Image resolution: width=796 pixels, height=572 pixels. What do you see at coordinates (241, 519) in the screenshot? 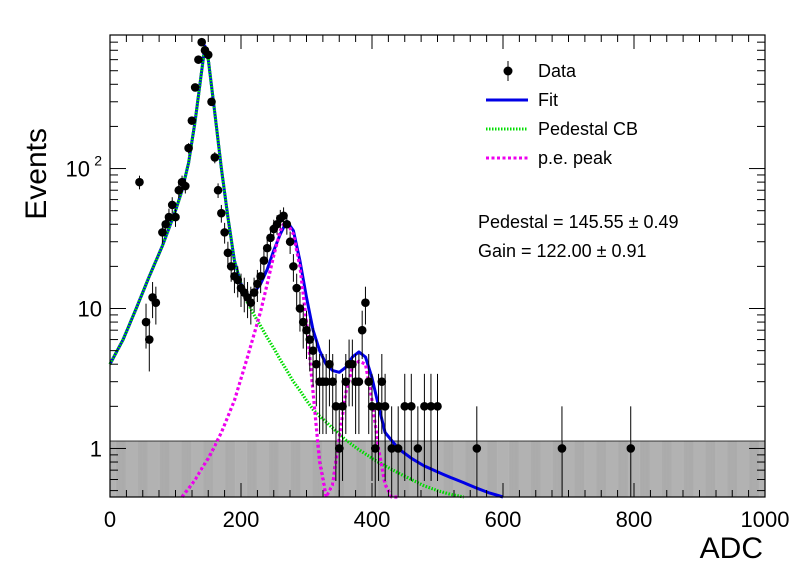
I see `x-tick-label: 200` at bounding box center [241, 519].